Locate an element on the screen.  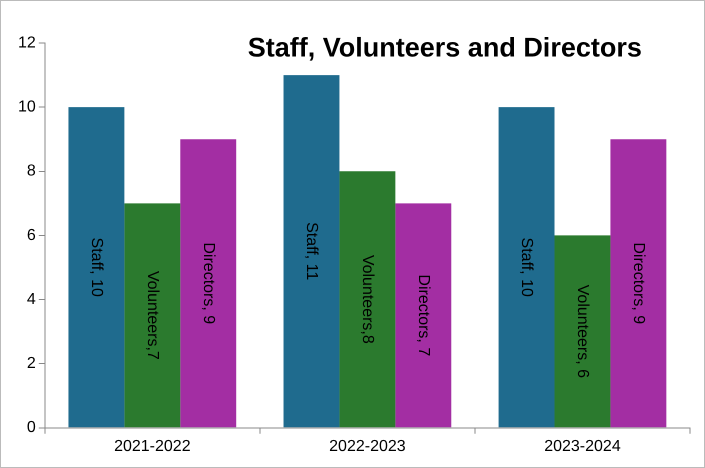
chart-title: Staff, Volunteers and Directors is located at coordinates (445, 47).